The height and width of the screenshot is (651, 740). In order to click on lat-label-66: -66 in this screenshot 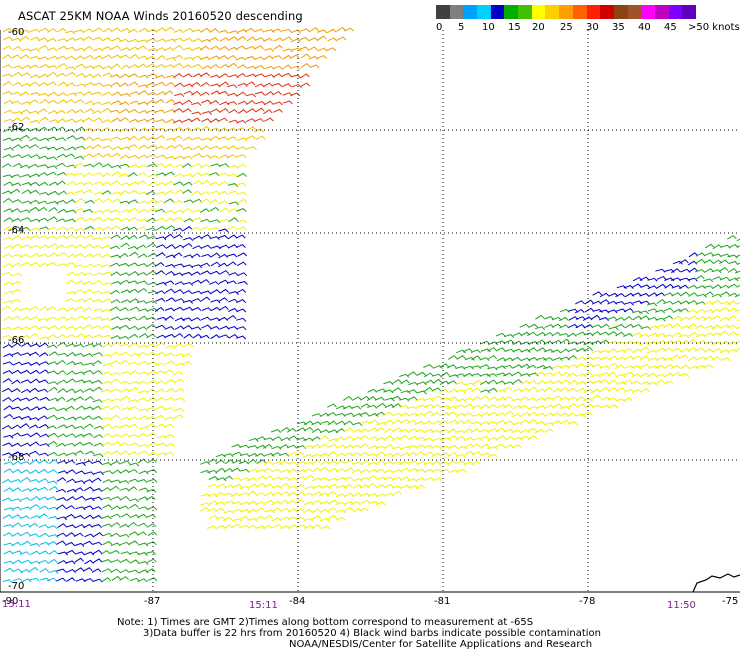, I will do `click(16, 340)`.